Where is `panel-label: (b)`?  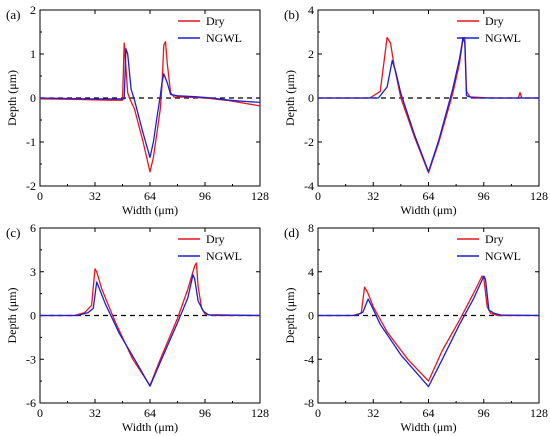
panel-label: (b) is located at coordinates (291, 14).